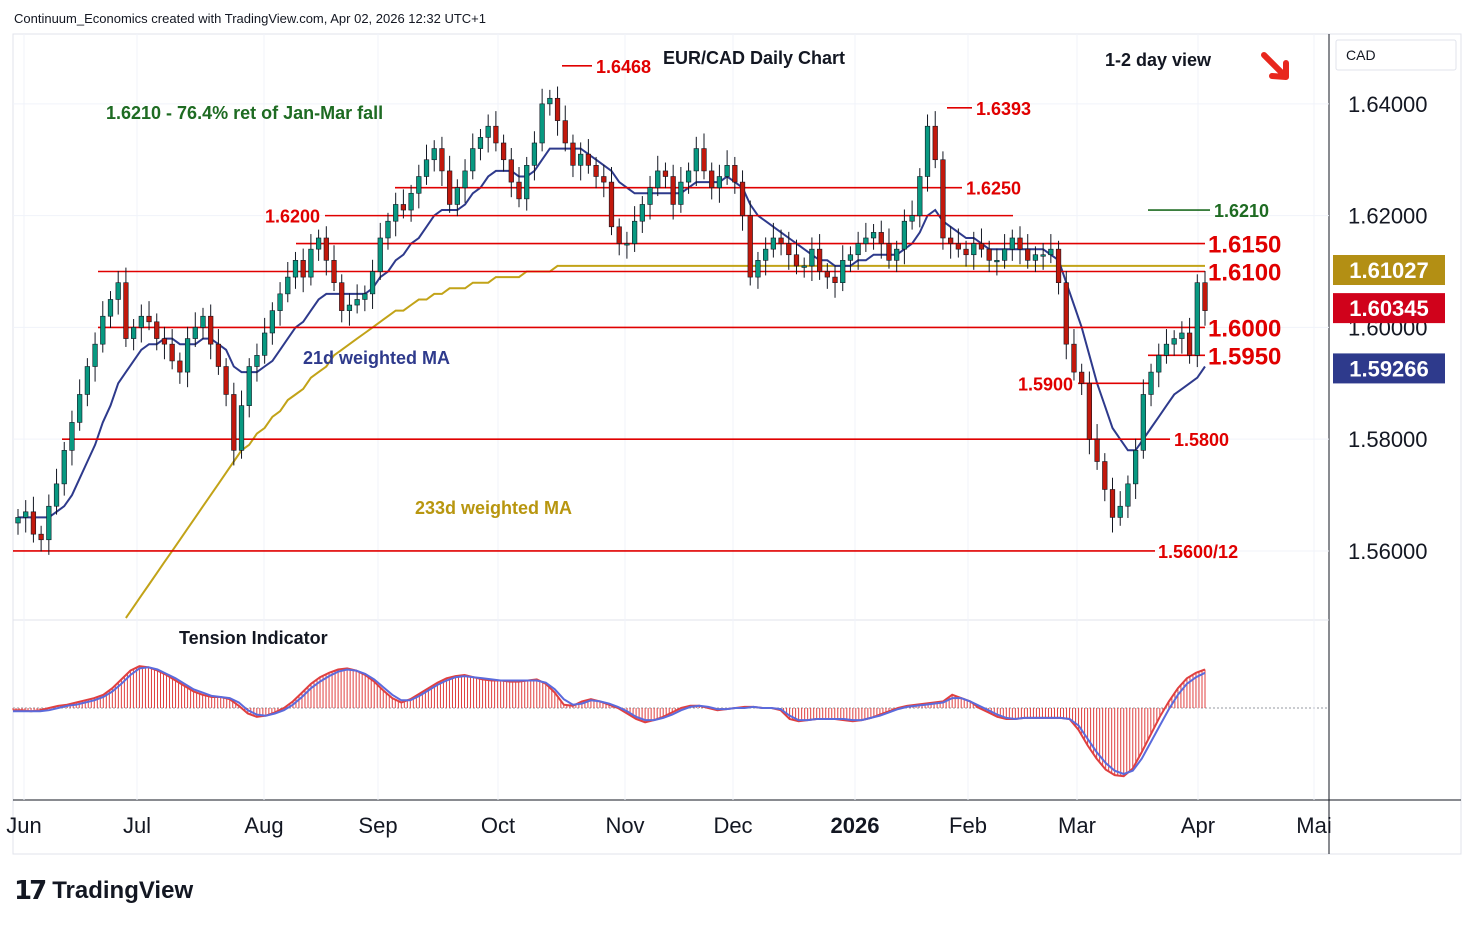 The width and height of the screenshot is (1474, 930). I want to click on x-tick-label: Jul, so click(137, 825).